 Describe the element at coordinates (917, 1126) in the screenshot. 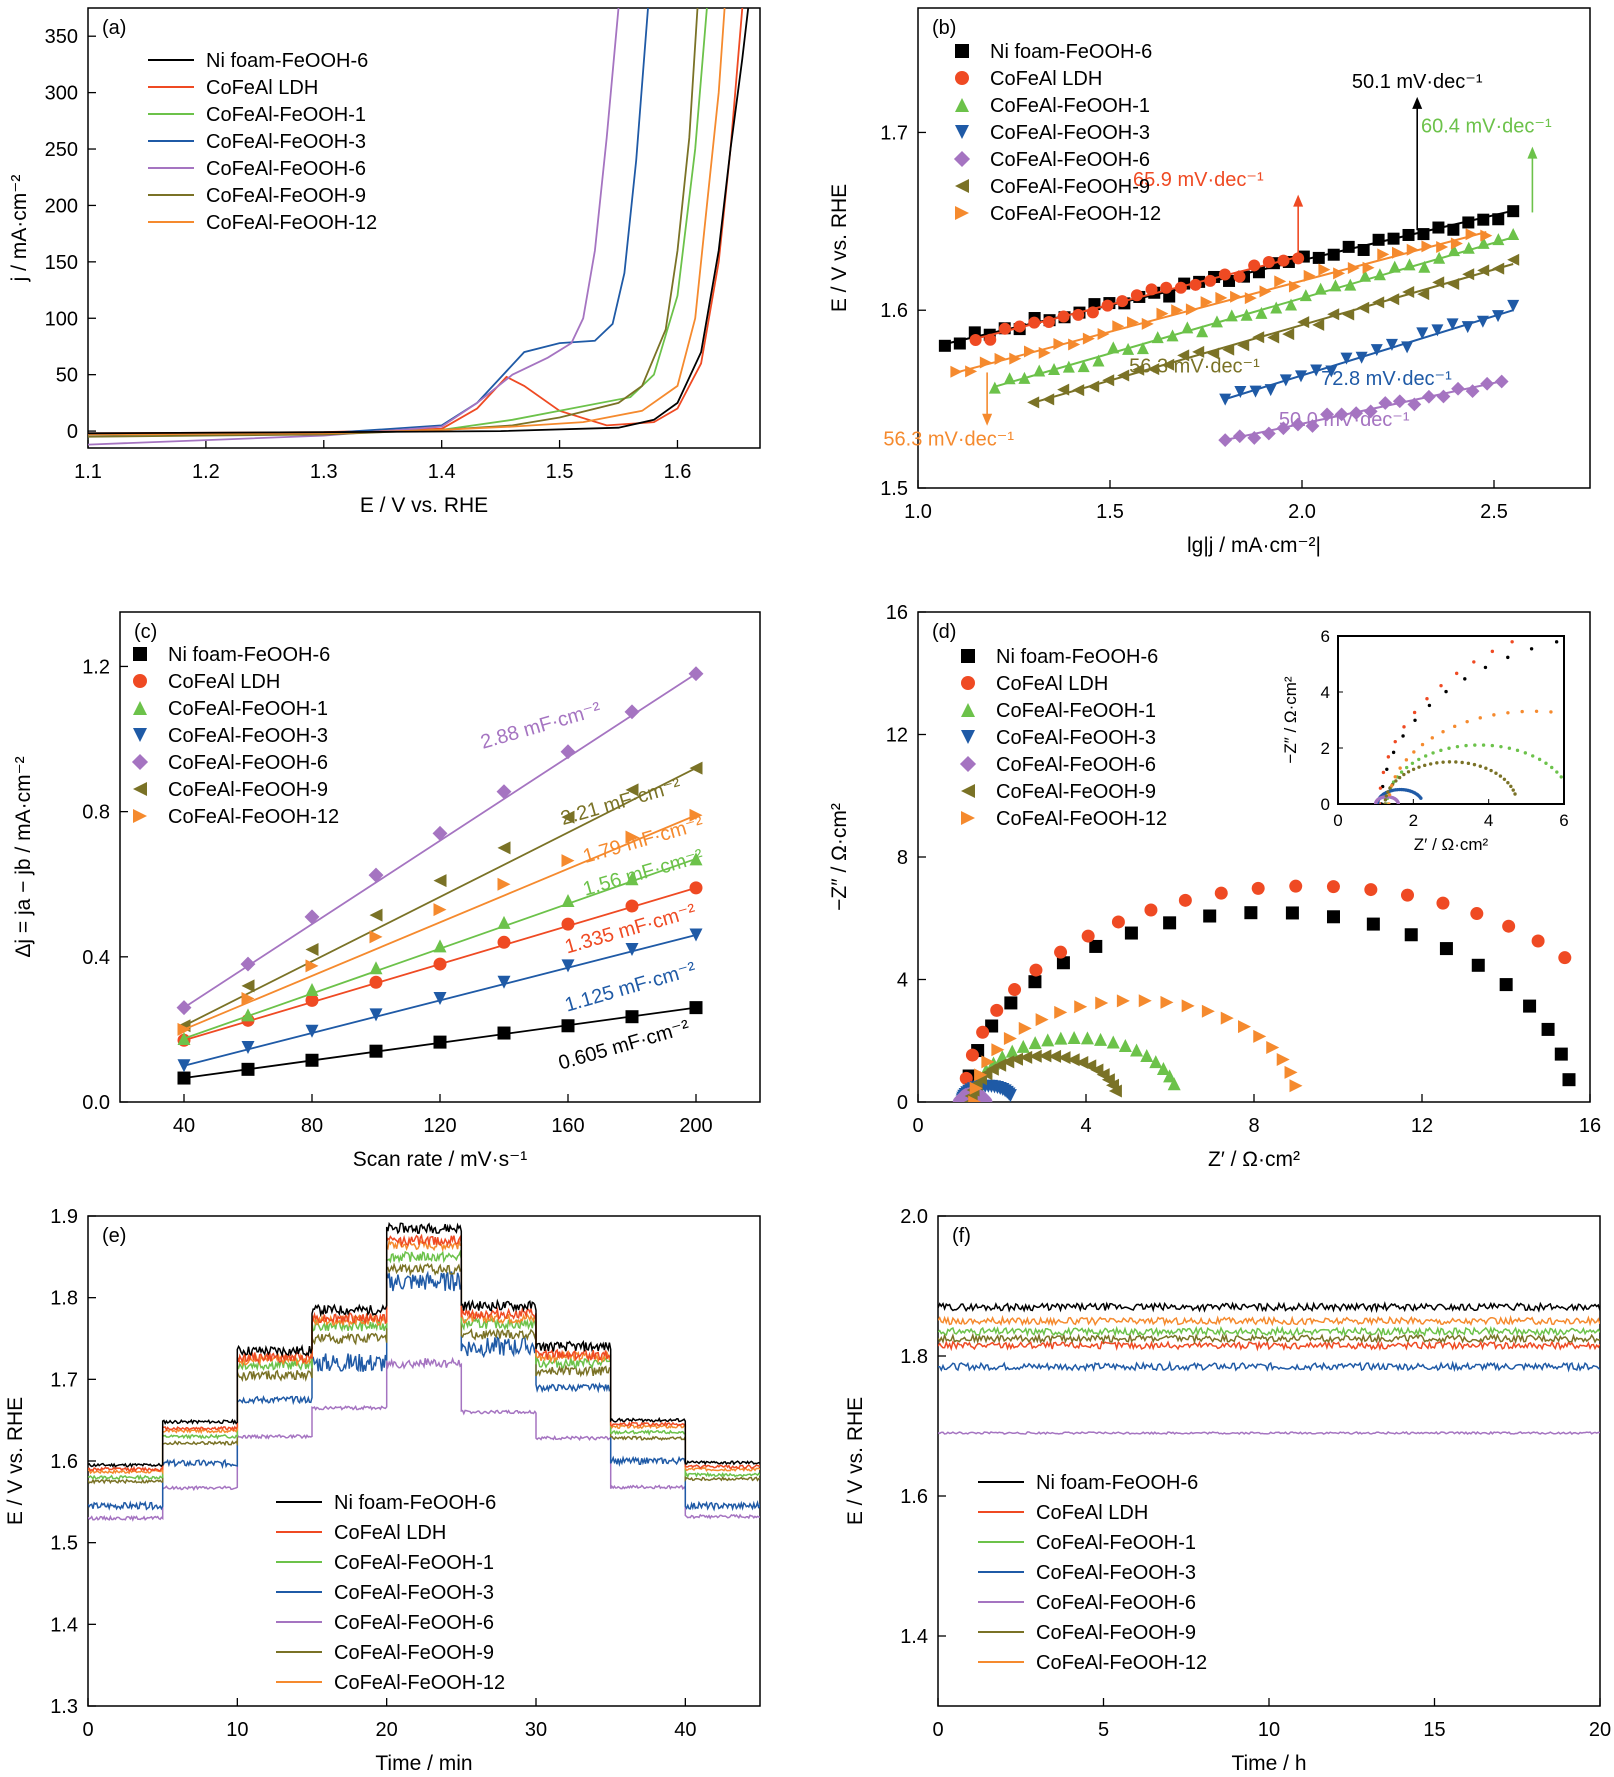

I see `x-tick-label: 0` at that location.